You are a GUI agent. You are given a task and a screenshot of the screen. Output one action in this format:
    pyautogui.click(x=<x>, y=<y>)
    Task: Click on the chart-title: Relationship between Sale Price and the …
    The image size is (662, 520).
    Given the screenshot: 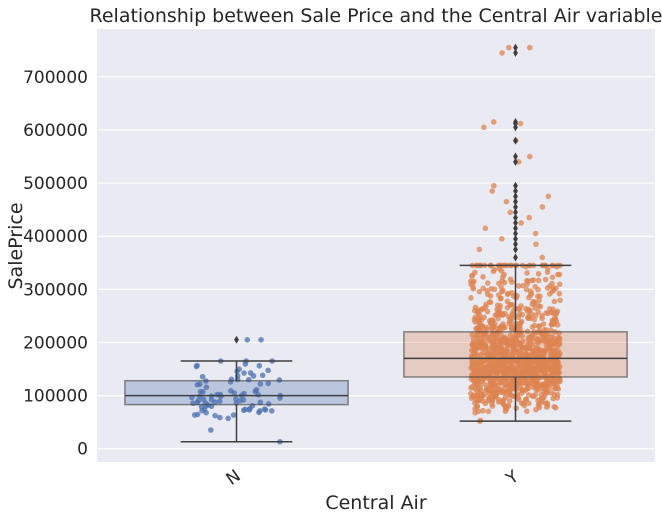 What is the action you would take?
    pyautogui.click(x=376, y=16)
    